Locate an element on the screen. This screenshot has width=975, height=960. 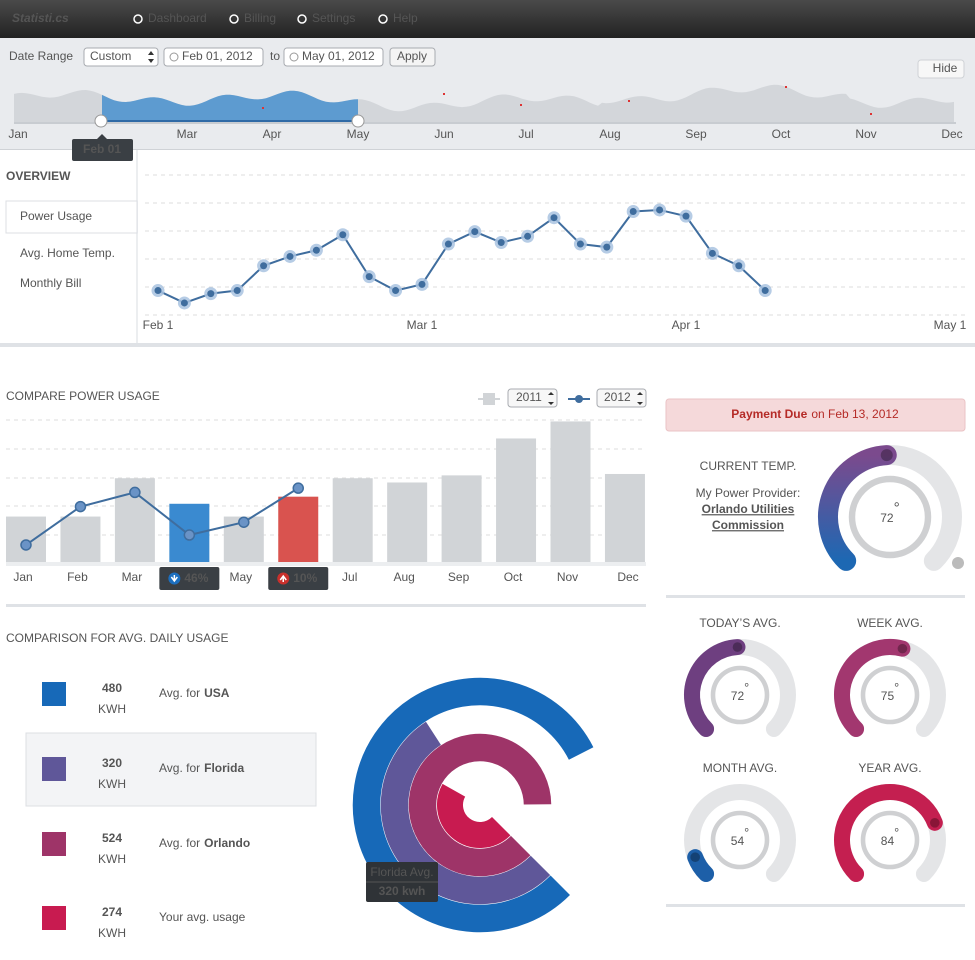
gauge-reading: 72° is located at coordinates (740, 692).